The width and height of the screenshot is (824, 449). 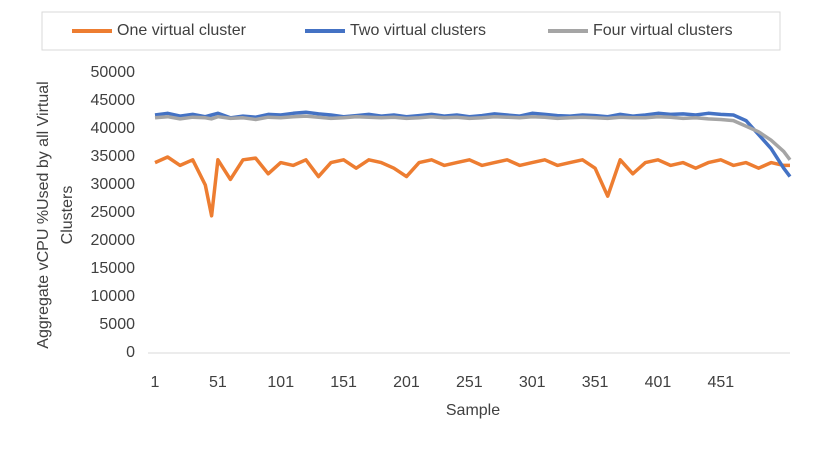 What do you see at coordinates (280, 382) in the screenshot?
I see `x-tick-label: 101` at bounding box center [280, 382].